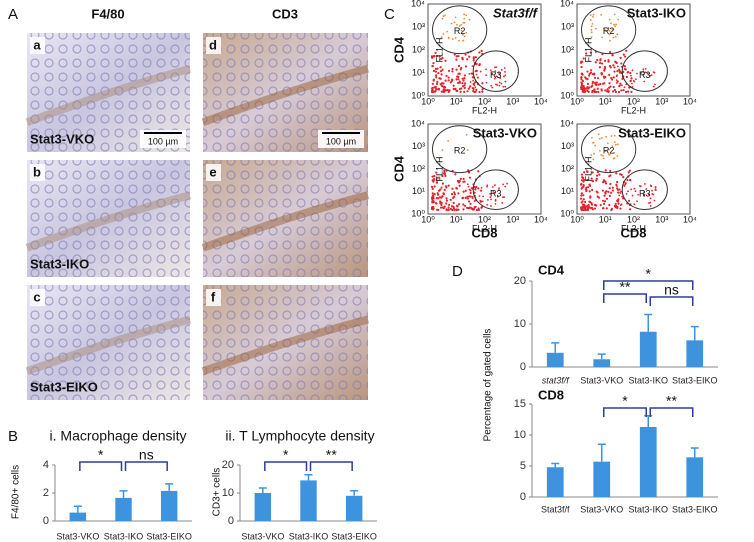 This screenshot has height=542, width=754. What do you see at coordinates (59, 263) in the screenshot?
I see `row-label: Stat3-IKO` at bounding box center [59, 263].